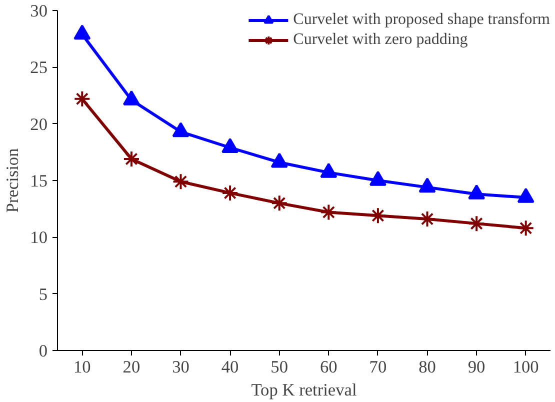 The height and width of the screenshot is (402, 555). Describe the element at coordinates (230, 367) in the screenshot. I see `x-tick-label: 40` at that location.